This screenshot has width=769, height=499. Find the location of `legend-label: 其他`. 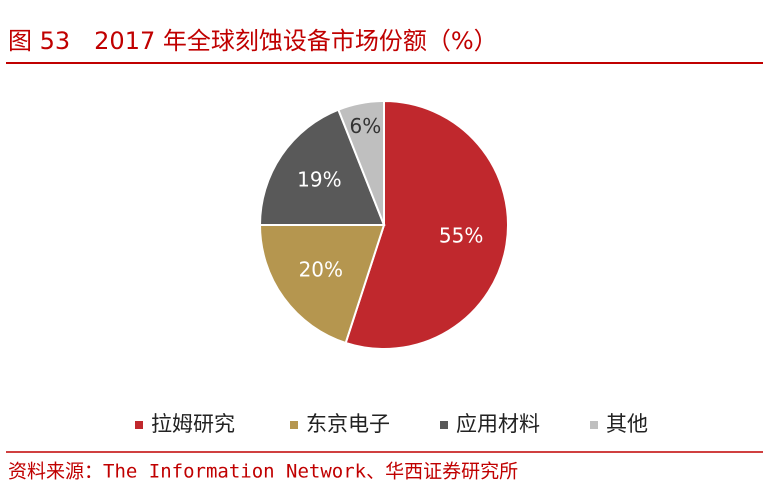

legend-label: 其他 is located at coordinates (627, 424).